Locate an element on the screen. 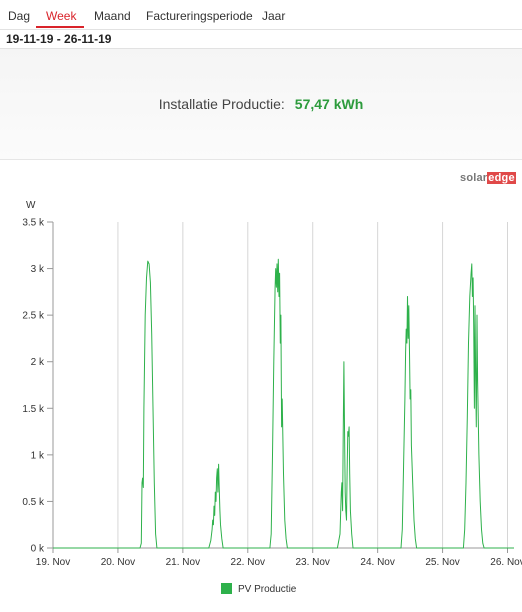 The image size is (522, 612). solaredge-logo: solaredge is located at coordinates (488, 178).